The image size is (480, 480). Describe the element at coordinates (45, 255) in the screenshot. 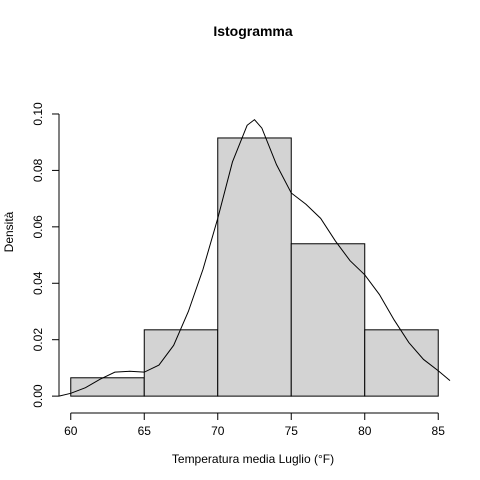

I see `y-axis: 0.00 0.02 0.04 0.06 0.08 0.10` at that location.